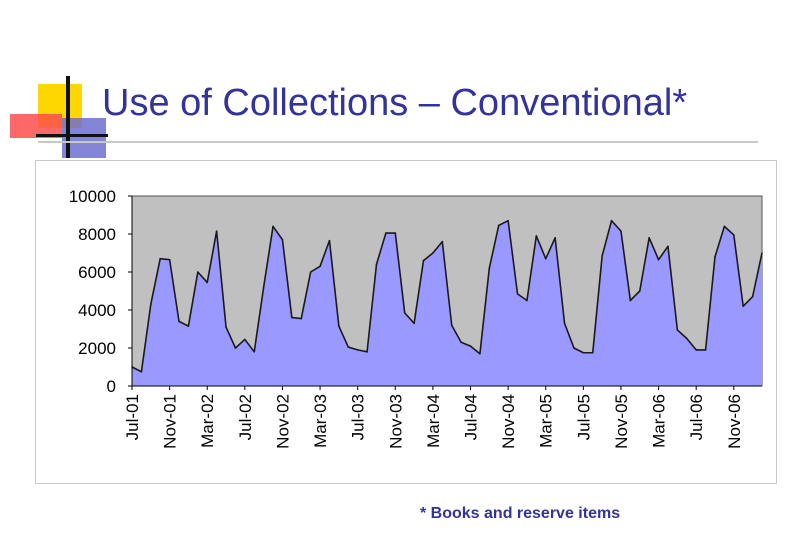 The image size is (810, 540). What do you see at coordinates (72, 135) in the screenshot?
I see `logo-horizontal-bar` at bounding box center [72, 135].